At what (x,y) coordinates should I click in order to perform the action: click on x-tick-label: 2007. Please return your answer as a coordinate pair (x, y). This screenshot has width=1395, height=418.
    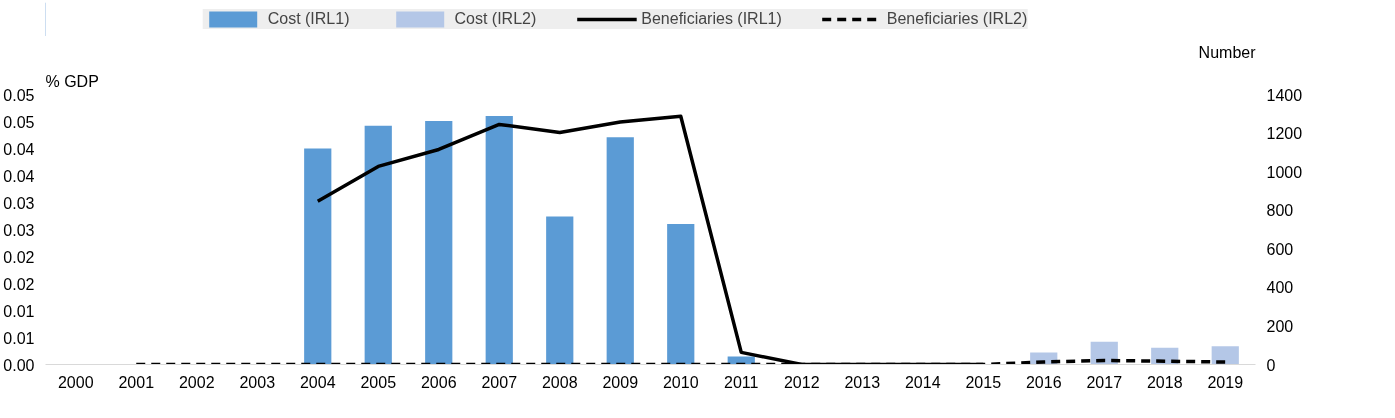
    Looking at the image, I should click on (499, 382).